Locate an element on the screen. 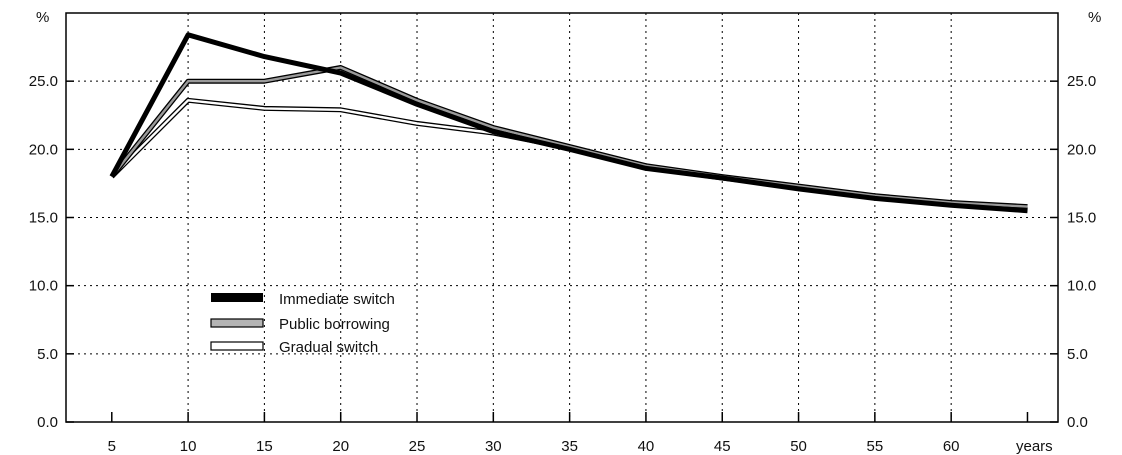  x-tick-label-50: 50 is located at coordinates (798, 446).